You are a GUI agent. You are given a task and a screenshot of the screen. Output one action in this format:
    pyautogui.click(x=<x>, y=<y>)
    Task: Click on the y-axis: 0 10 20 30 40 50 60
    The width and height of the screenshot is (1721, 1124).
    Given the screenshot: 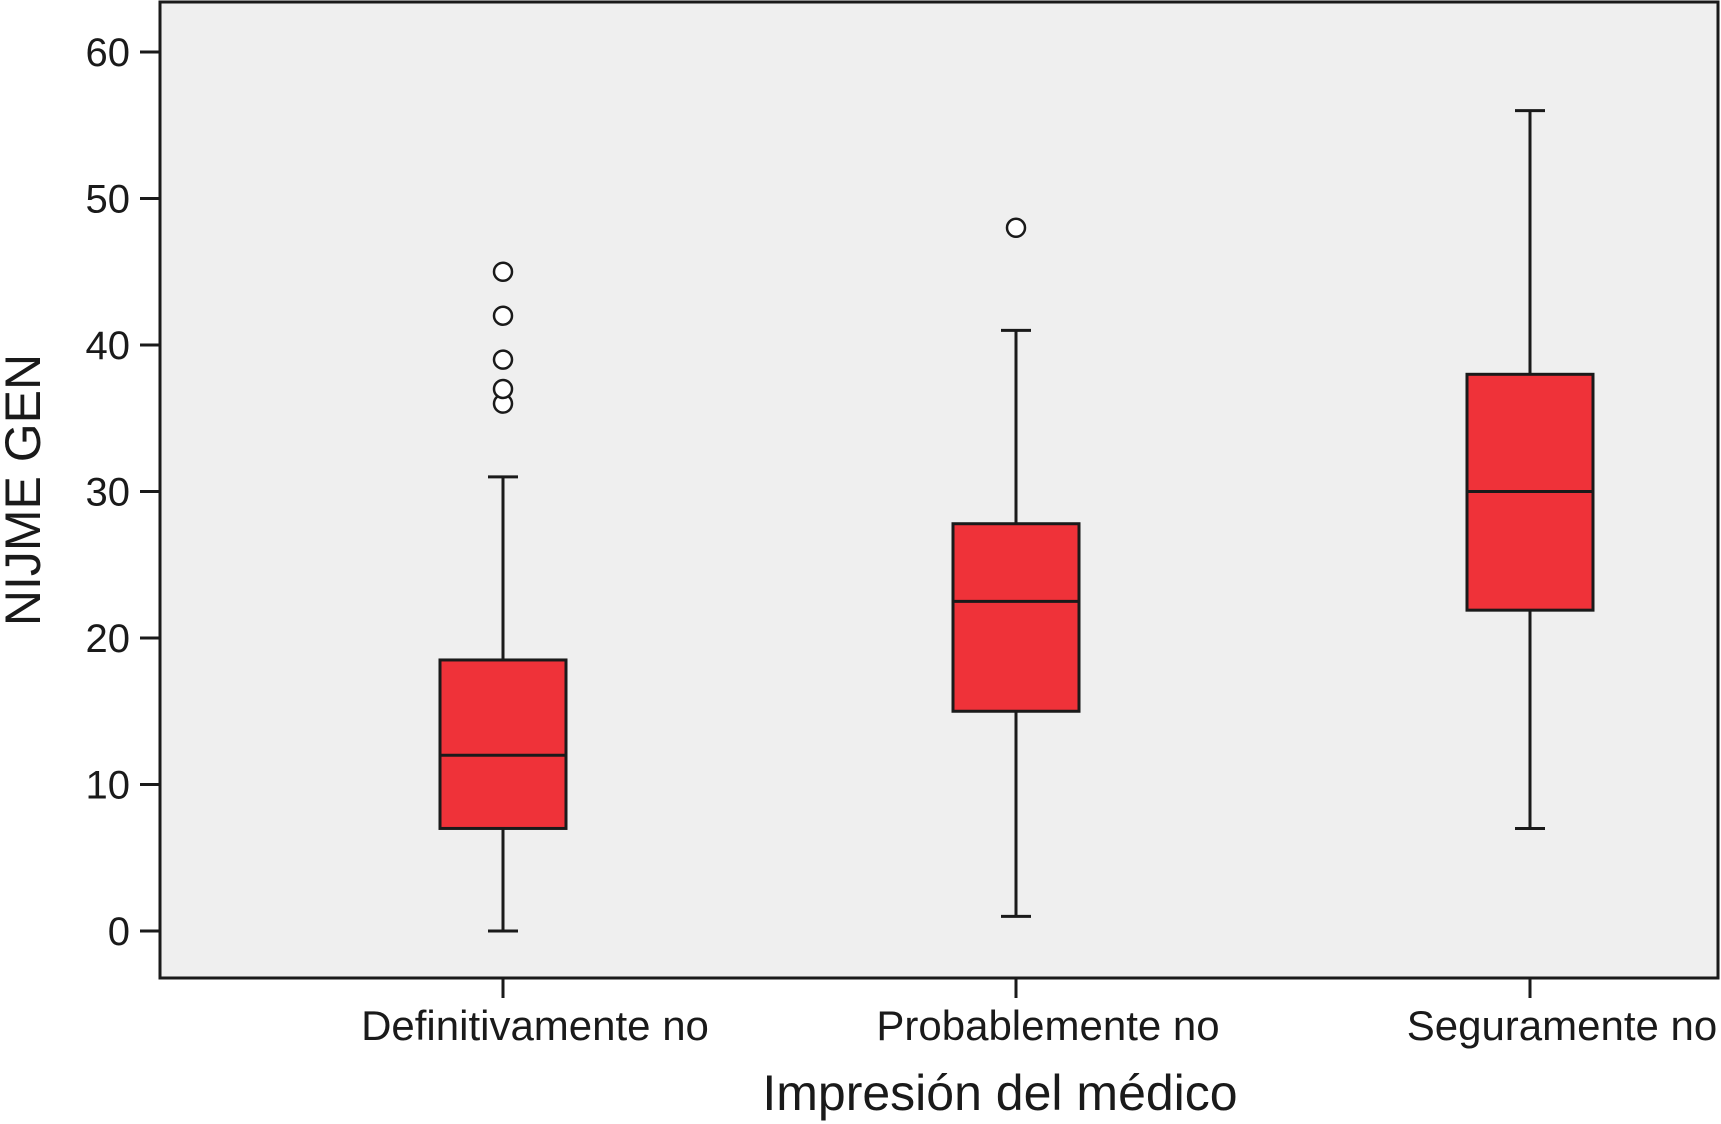 What is the action you would take?
    pyautogui.click(x=123, y=492)
    